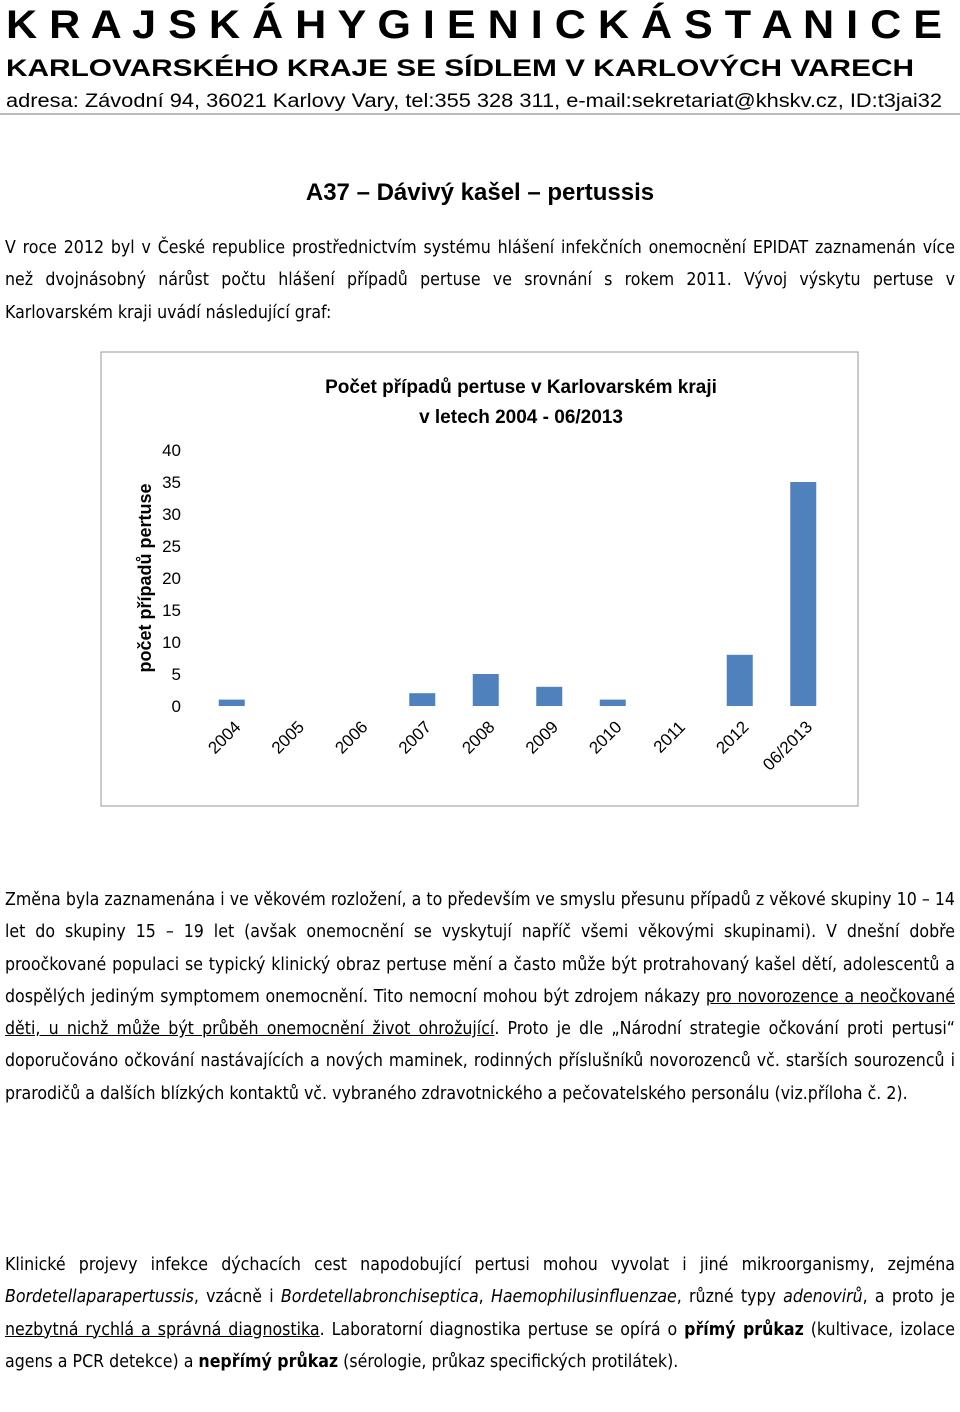  What do you see at coordinates (171, 514) in the screenshot?
I see `y-tick-label: 30` at bounding box center [171, 514].